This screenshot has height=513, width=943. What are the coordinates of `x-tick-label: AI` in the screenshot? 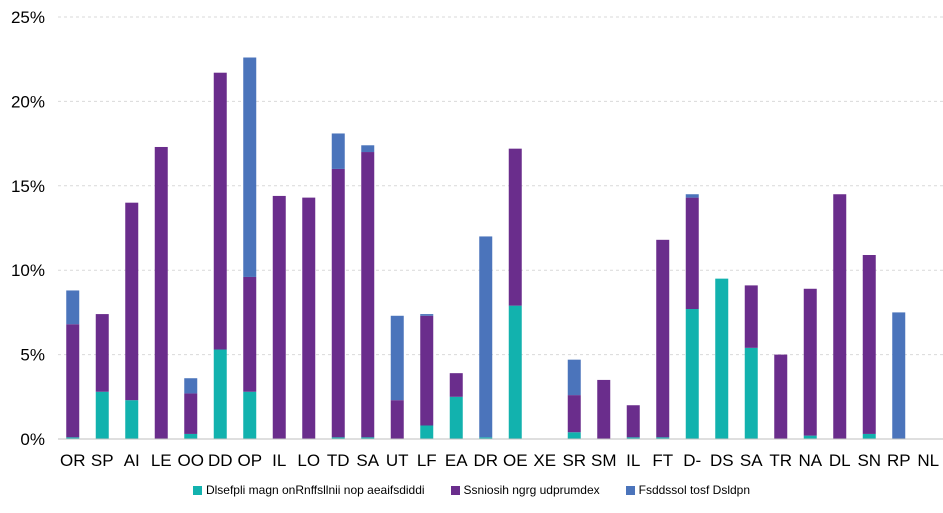 It's located at (132, 460).